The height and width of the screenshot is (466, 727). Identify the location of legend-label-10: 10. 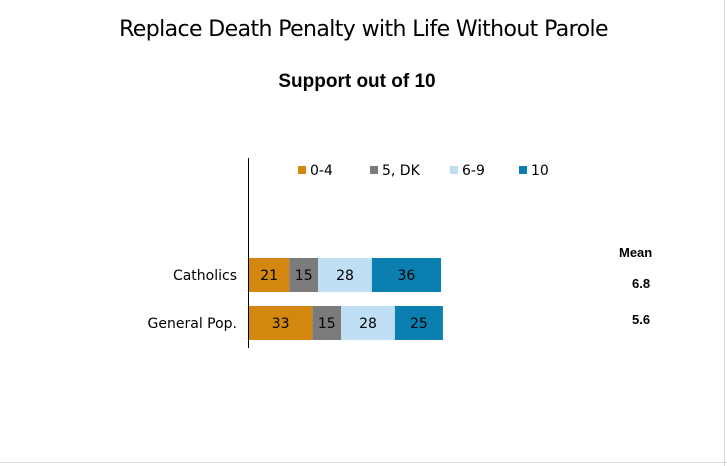
(540, 171).